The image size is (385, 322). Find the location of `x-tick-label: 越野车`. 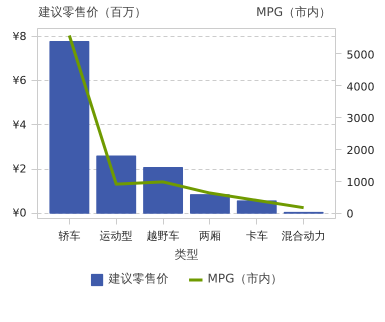

x-tick-label: 越野车 is located at coordinates (163, 236).